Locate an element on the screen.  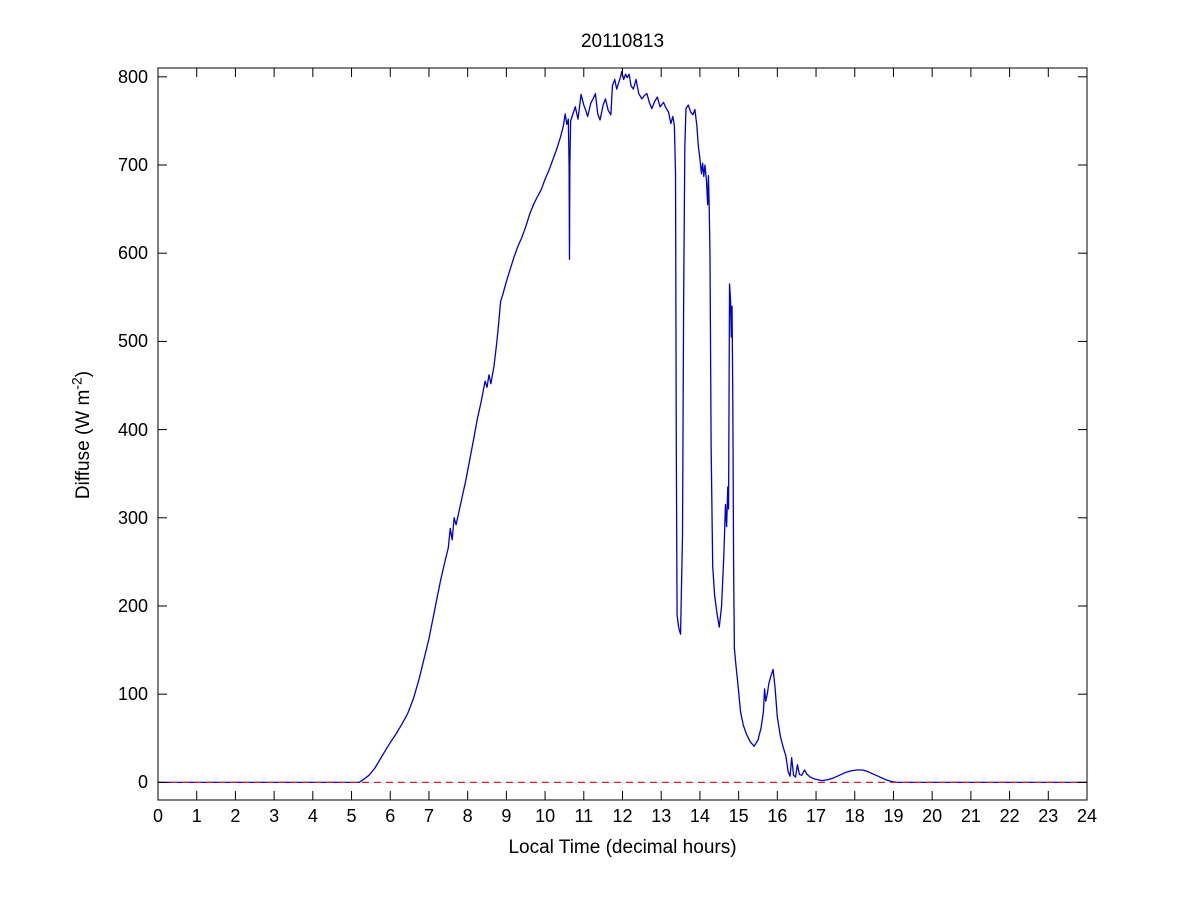
x-tick-label: 1 is located at coordinates (196, 816).